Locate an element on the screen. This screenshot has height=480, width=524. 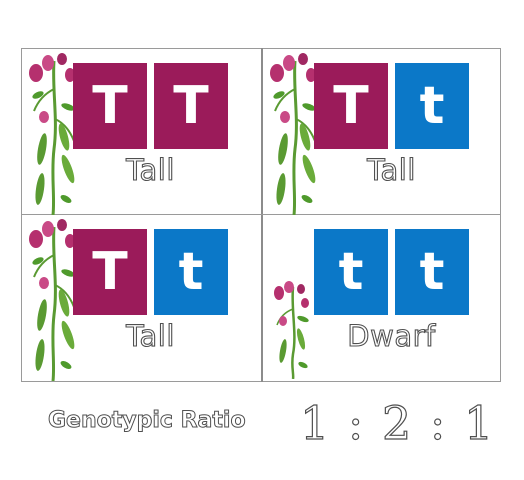
punnett-divider-vertical is located at coordinates (262, 215).